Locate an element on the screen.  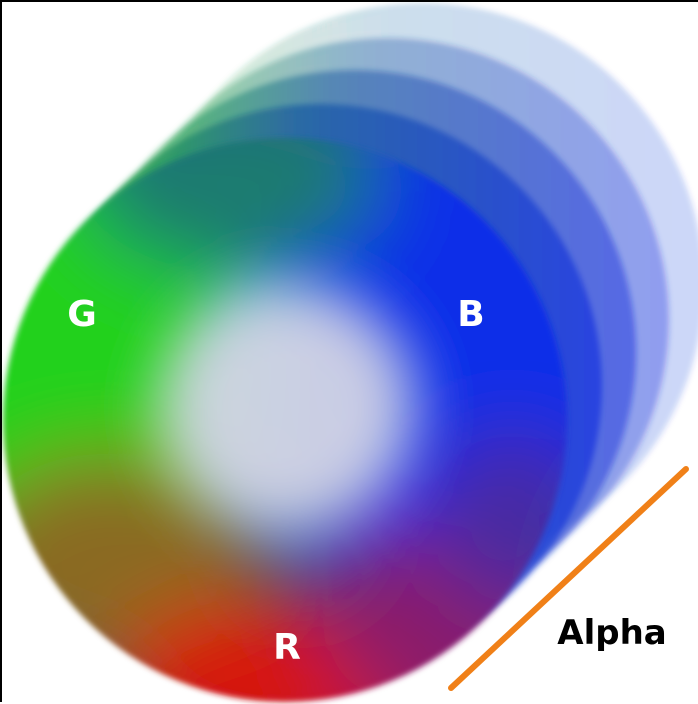
alpha-axis-line is located at coordinates (568, 578).